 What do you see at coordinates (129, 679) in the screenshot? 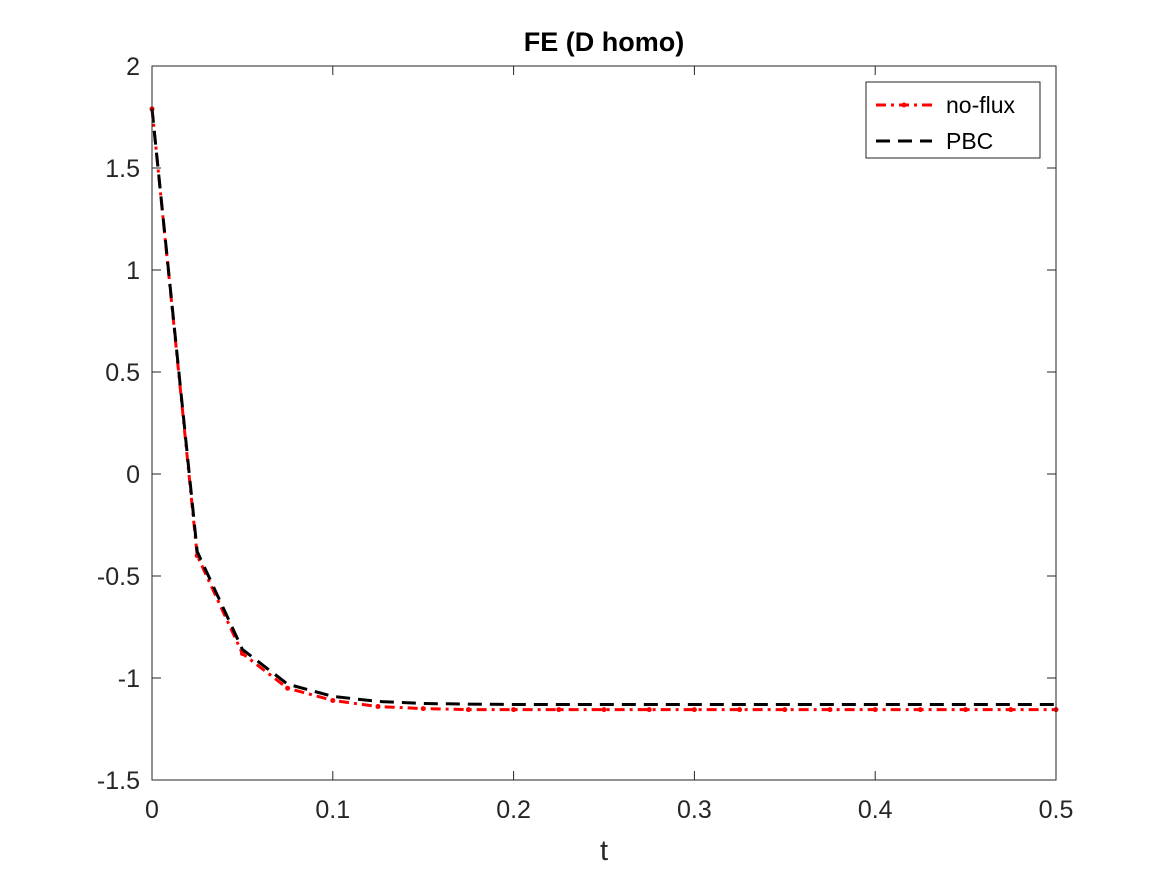
I see `y-tick-label: -1` at bounding box center [129, 679].